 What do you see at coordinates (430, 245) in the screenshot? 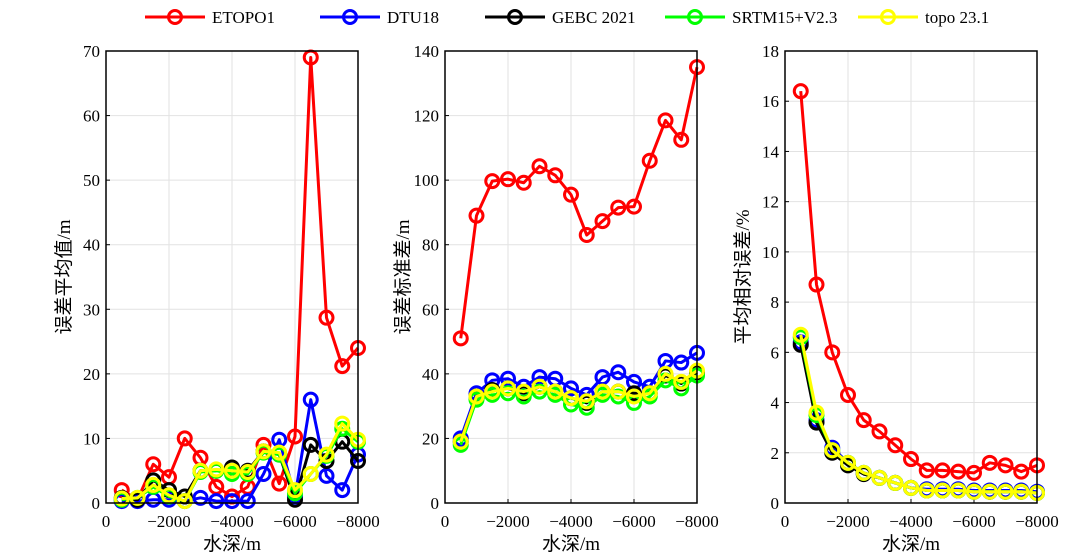
I see `y-tick-label: 80` at bounding box center [430, 245].